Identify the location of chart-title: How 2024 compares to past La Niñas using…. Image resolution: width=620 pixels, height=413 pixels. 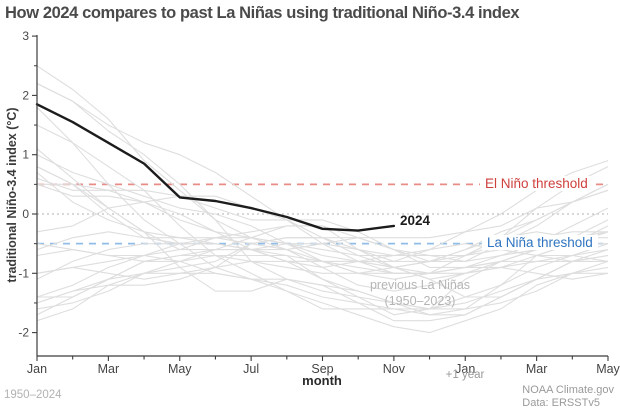
(262, 13).